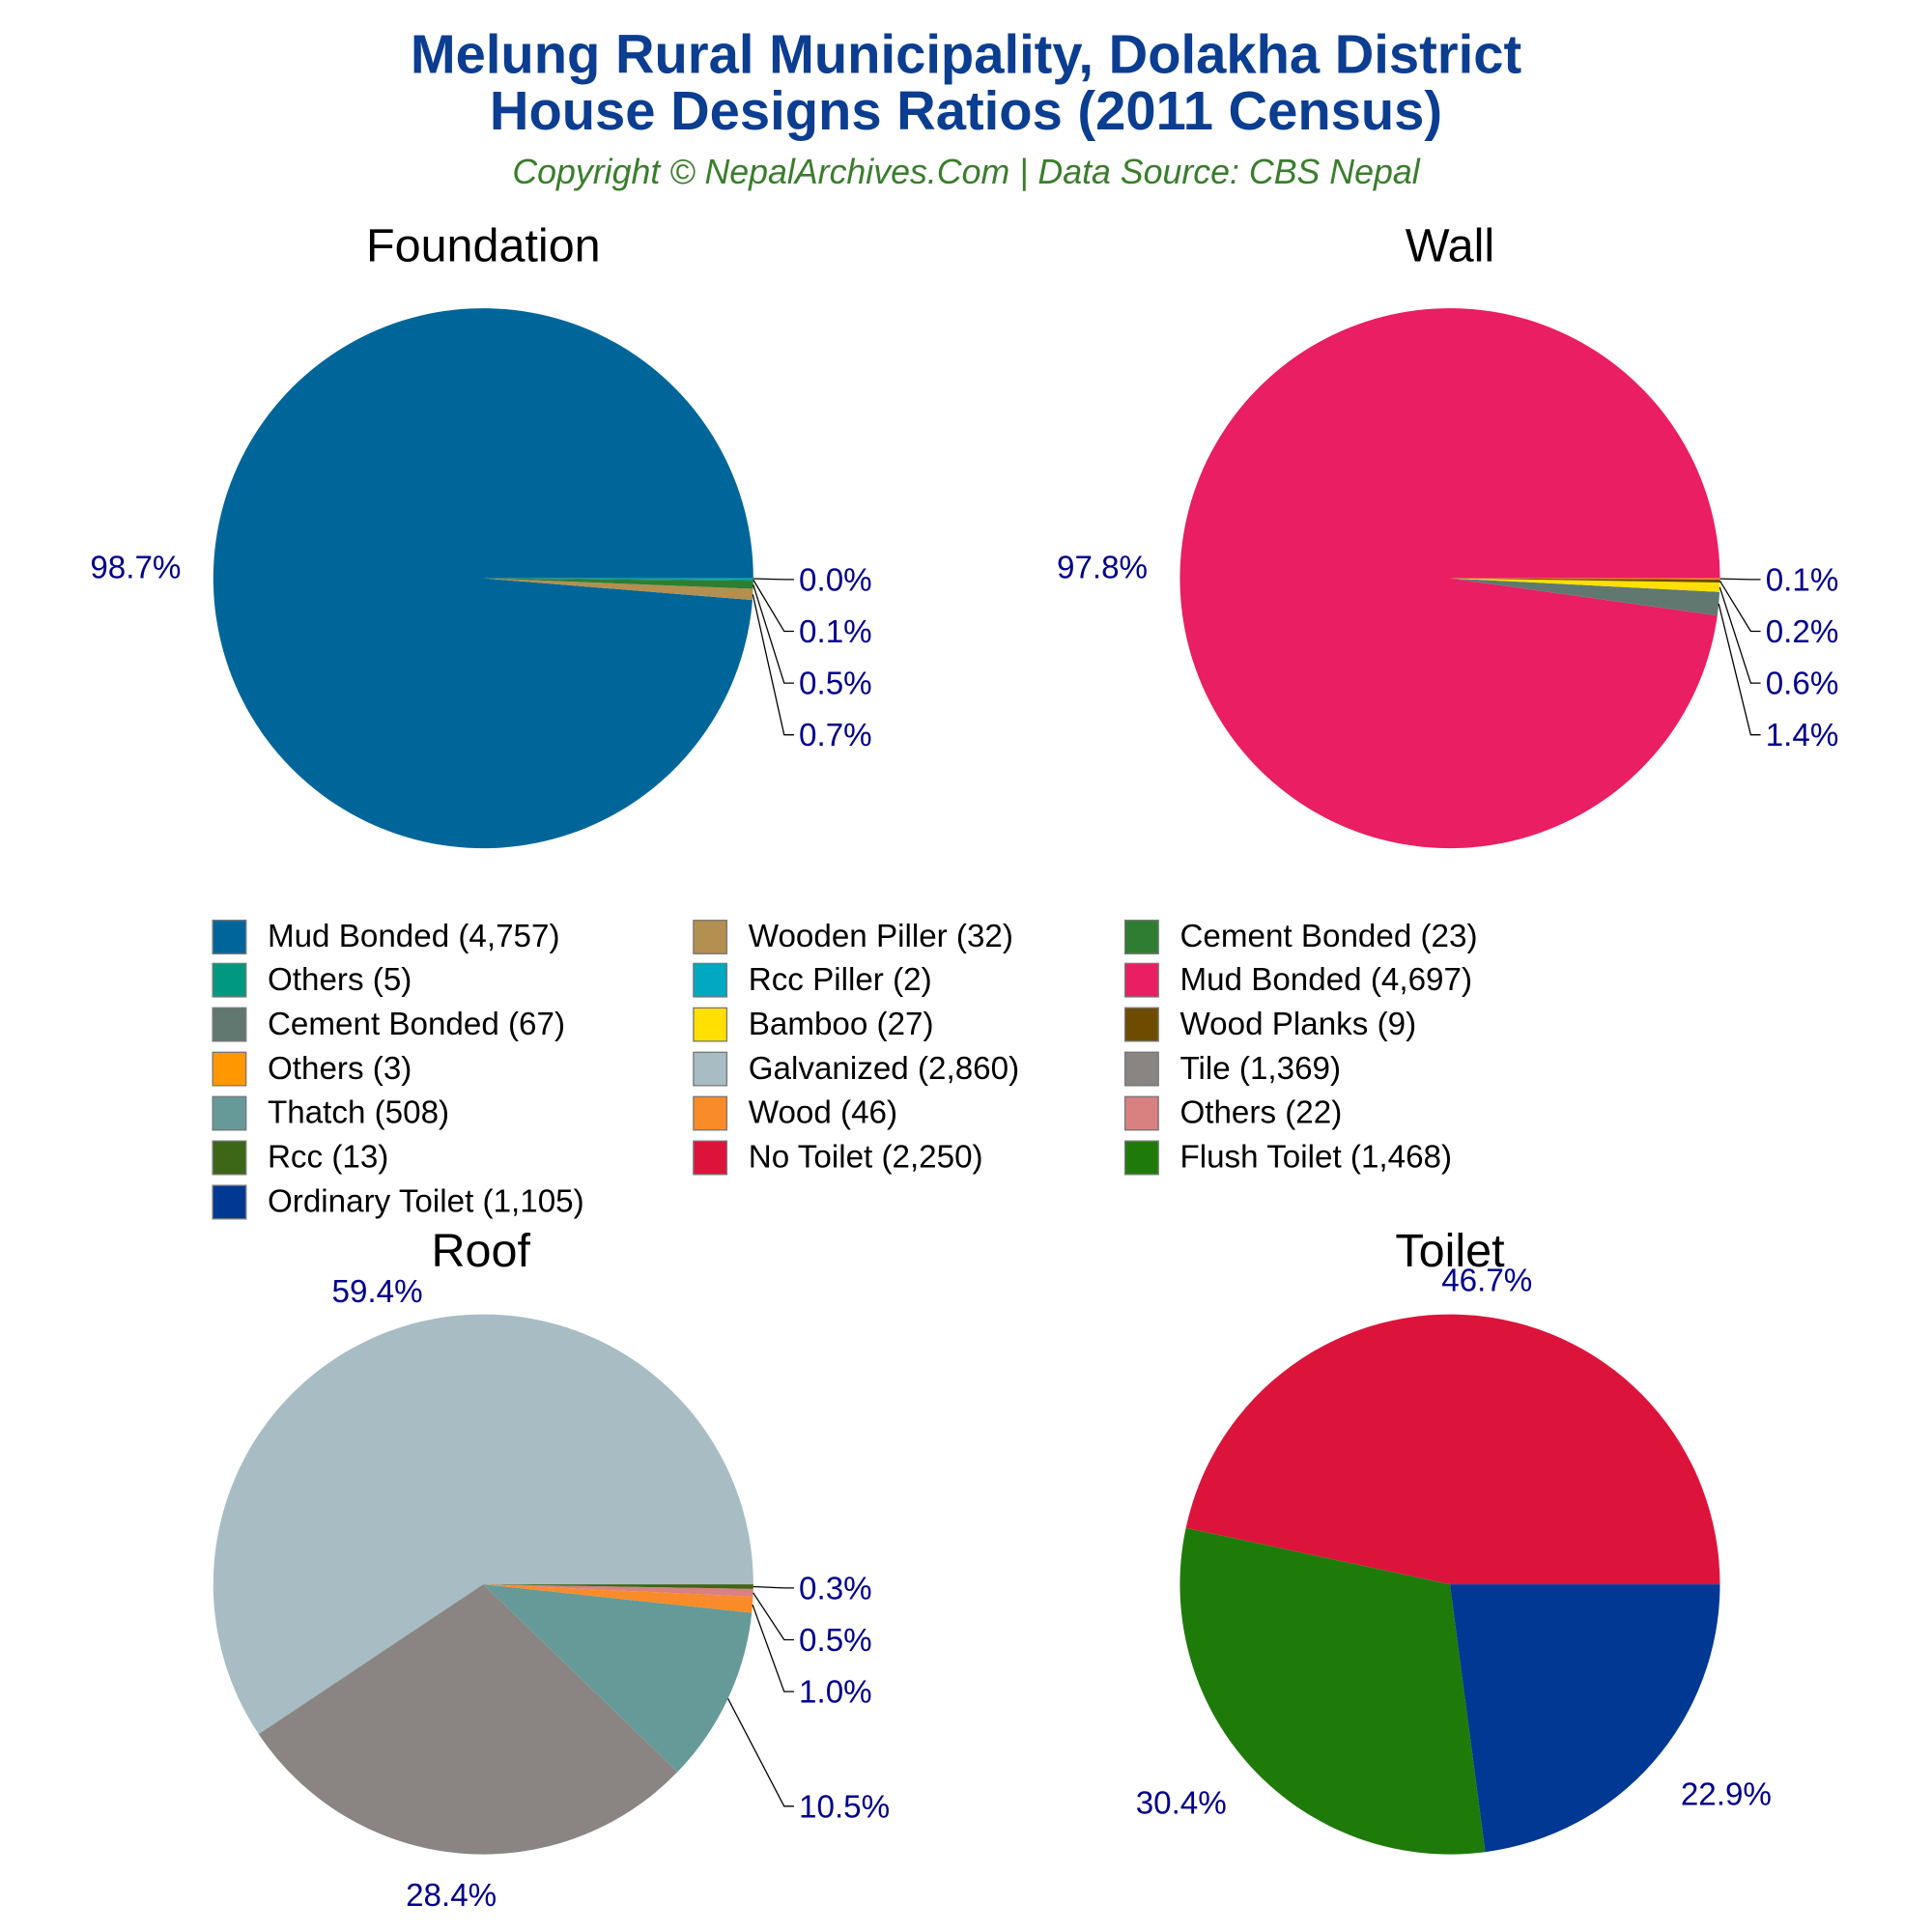  I want to click on legend-label: No Toilet (2,250), so click(865, 1157).